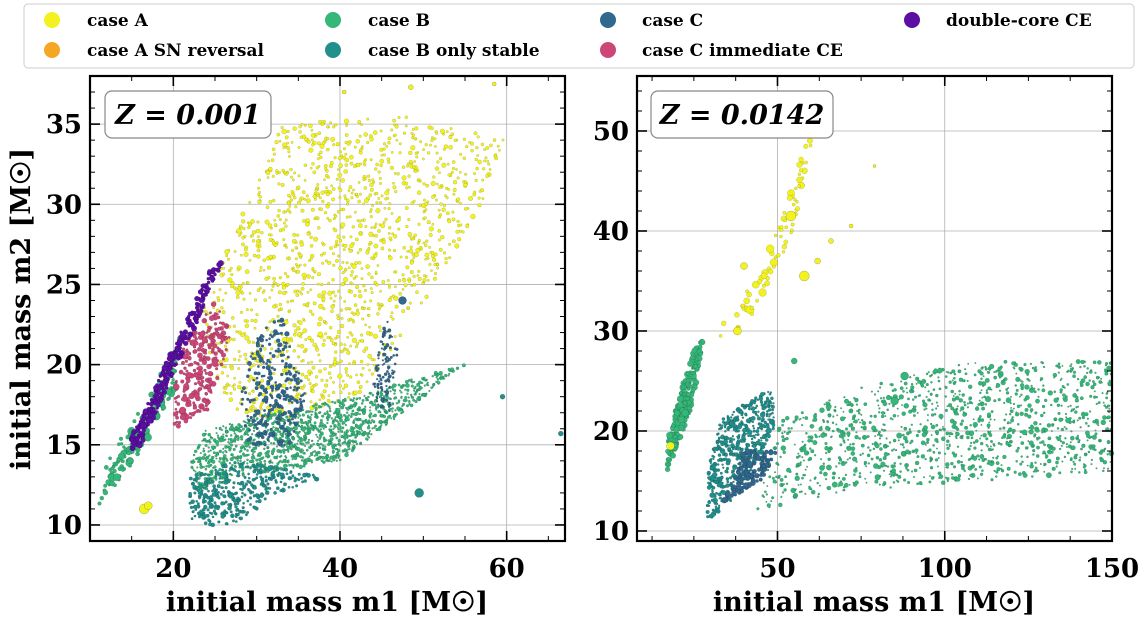 The image size is (1144, 627). I want to click on y-tick-label: 35, so click(64, 125).